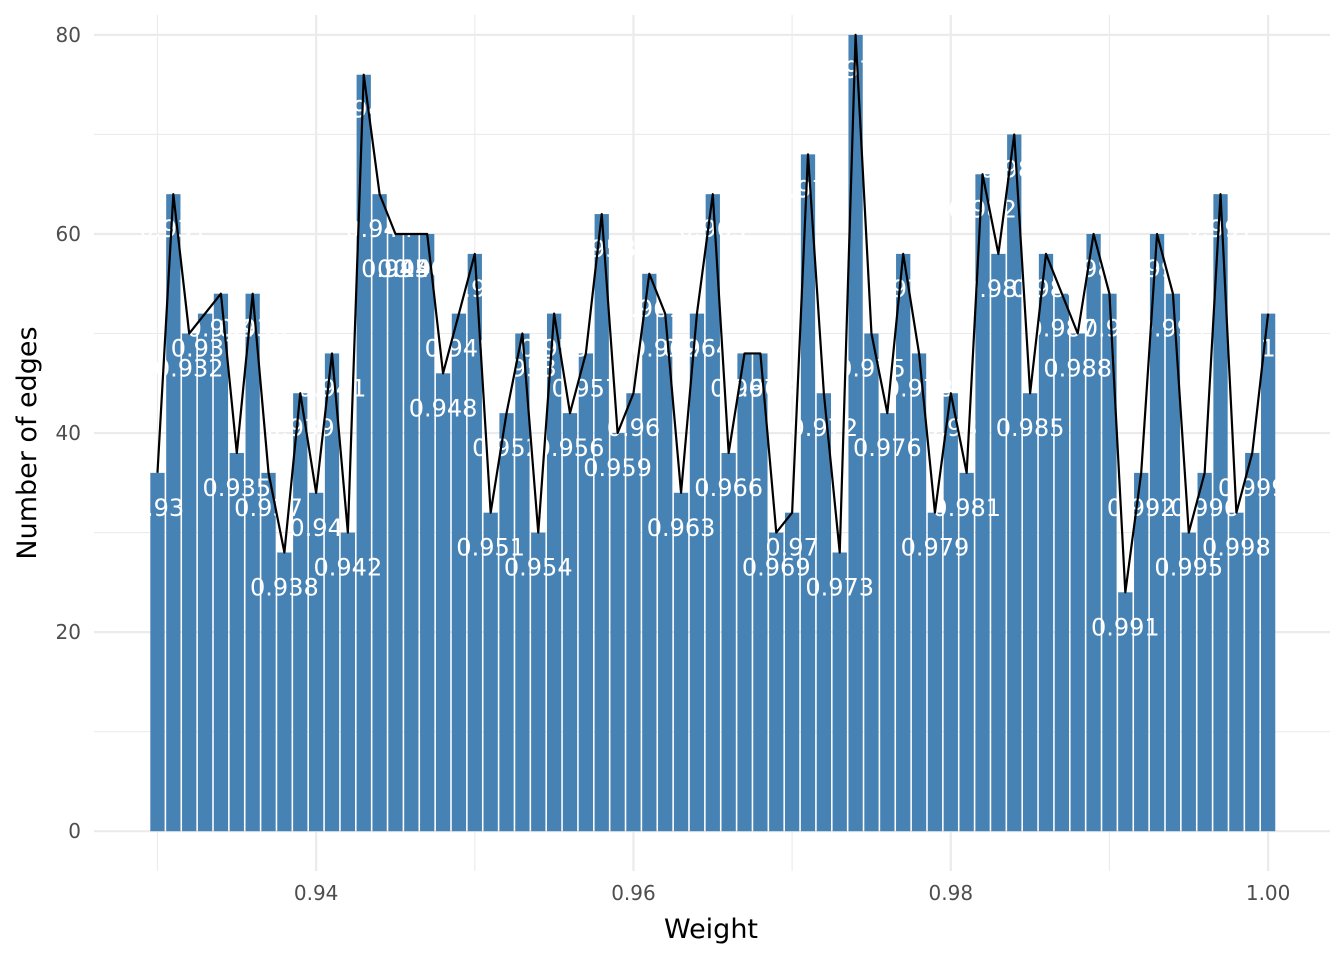 The height and width of the screenshot is (960, 1344). I want to click on bar-value-label: 0.945, so click(395, 269).